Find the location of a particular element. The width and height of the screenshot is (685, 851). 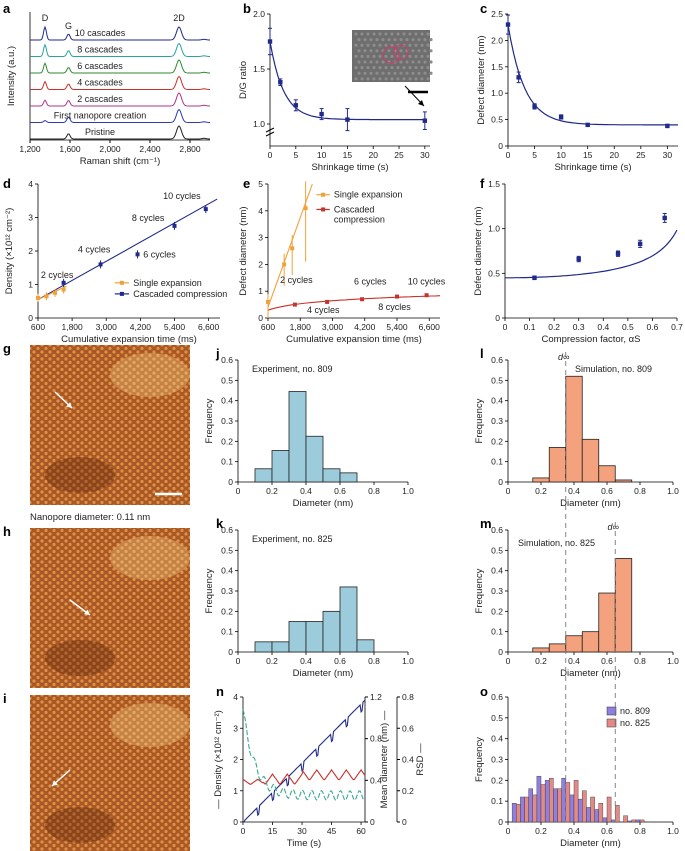

b-xtick-label: 20 is located at coordinates (373, 155).